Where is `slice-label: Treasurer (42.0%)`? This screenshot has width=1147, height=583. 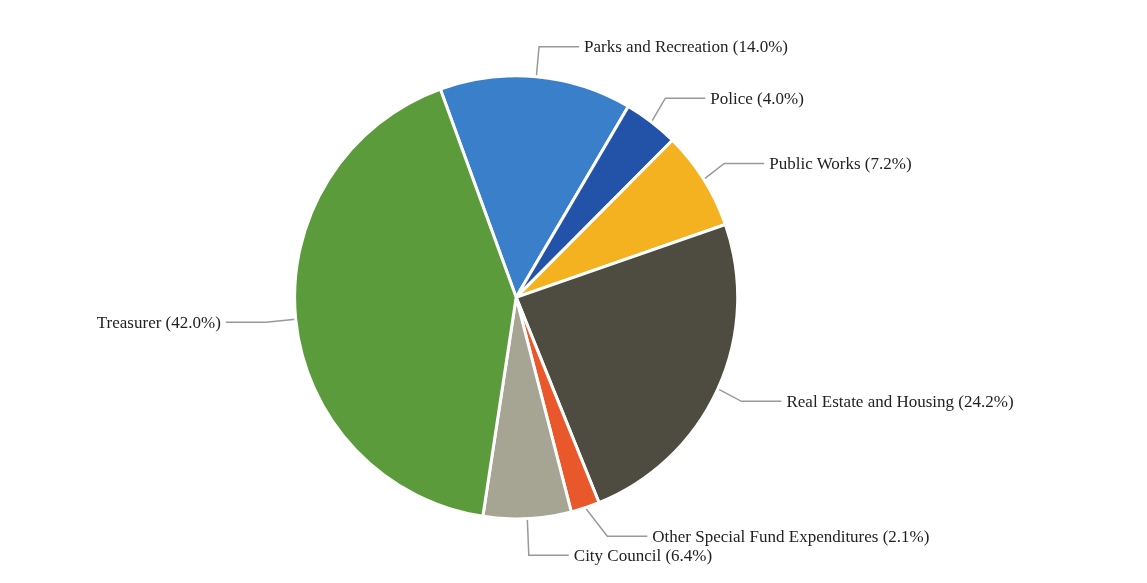 slice-label: Treasurer (42.0%) is located at coordinates (158, 322).